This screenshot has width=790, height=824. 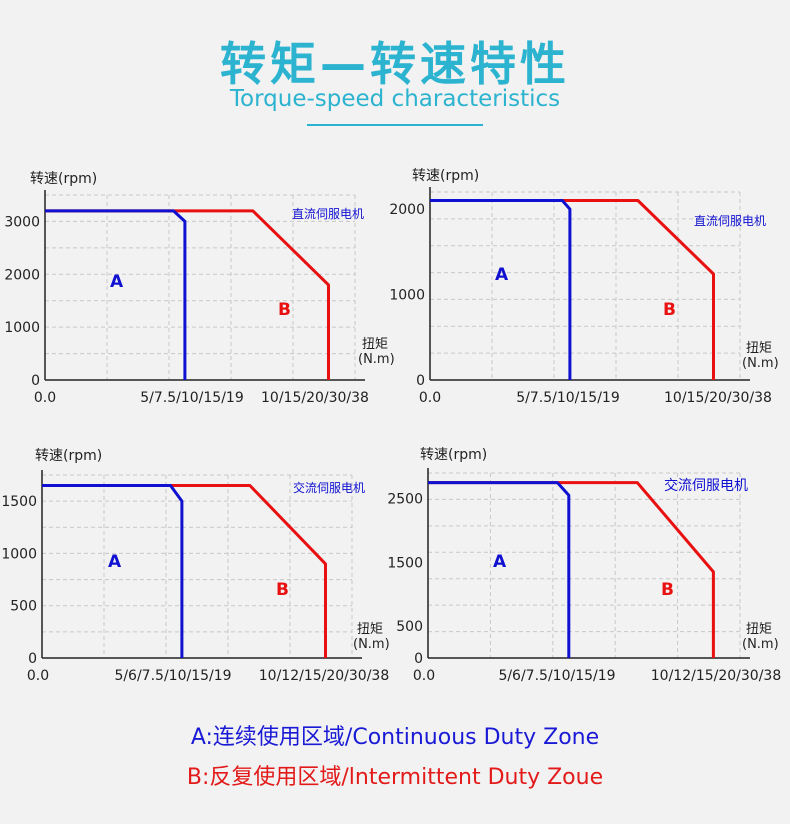 I want to click on title-divider, so click(x=395, y=125).